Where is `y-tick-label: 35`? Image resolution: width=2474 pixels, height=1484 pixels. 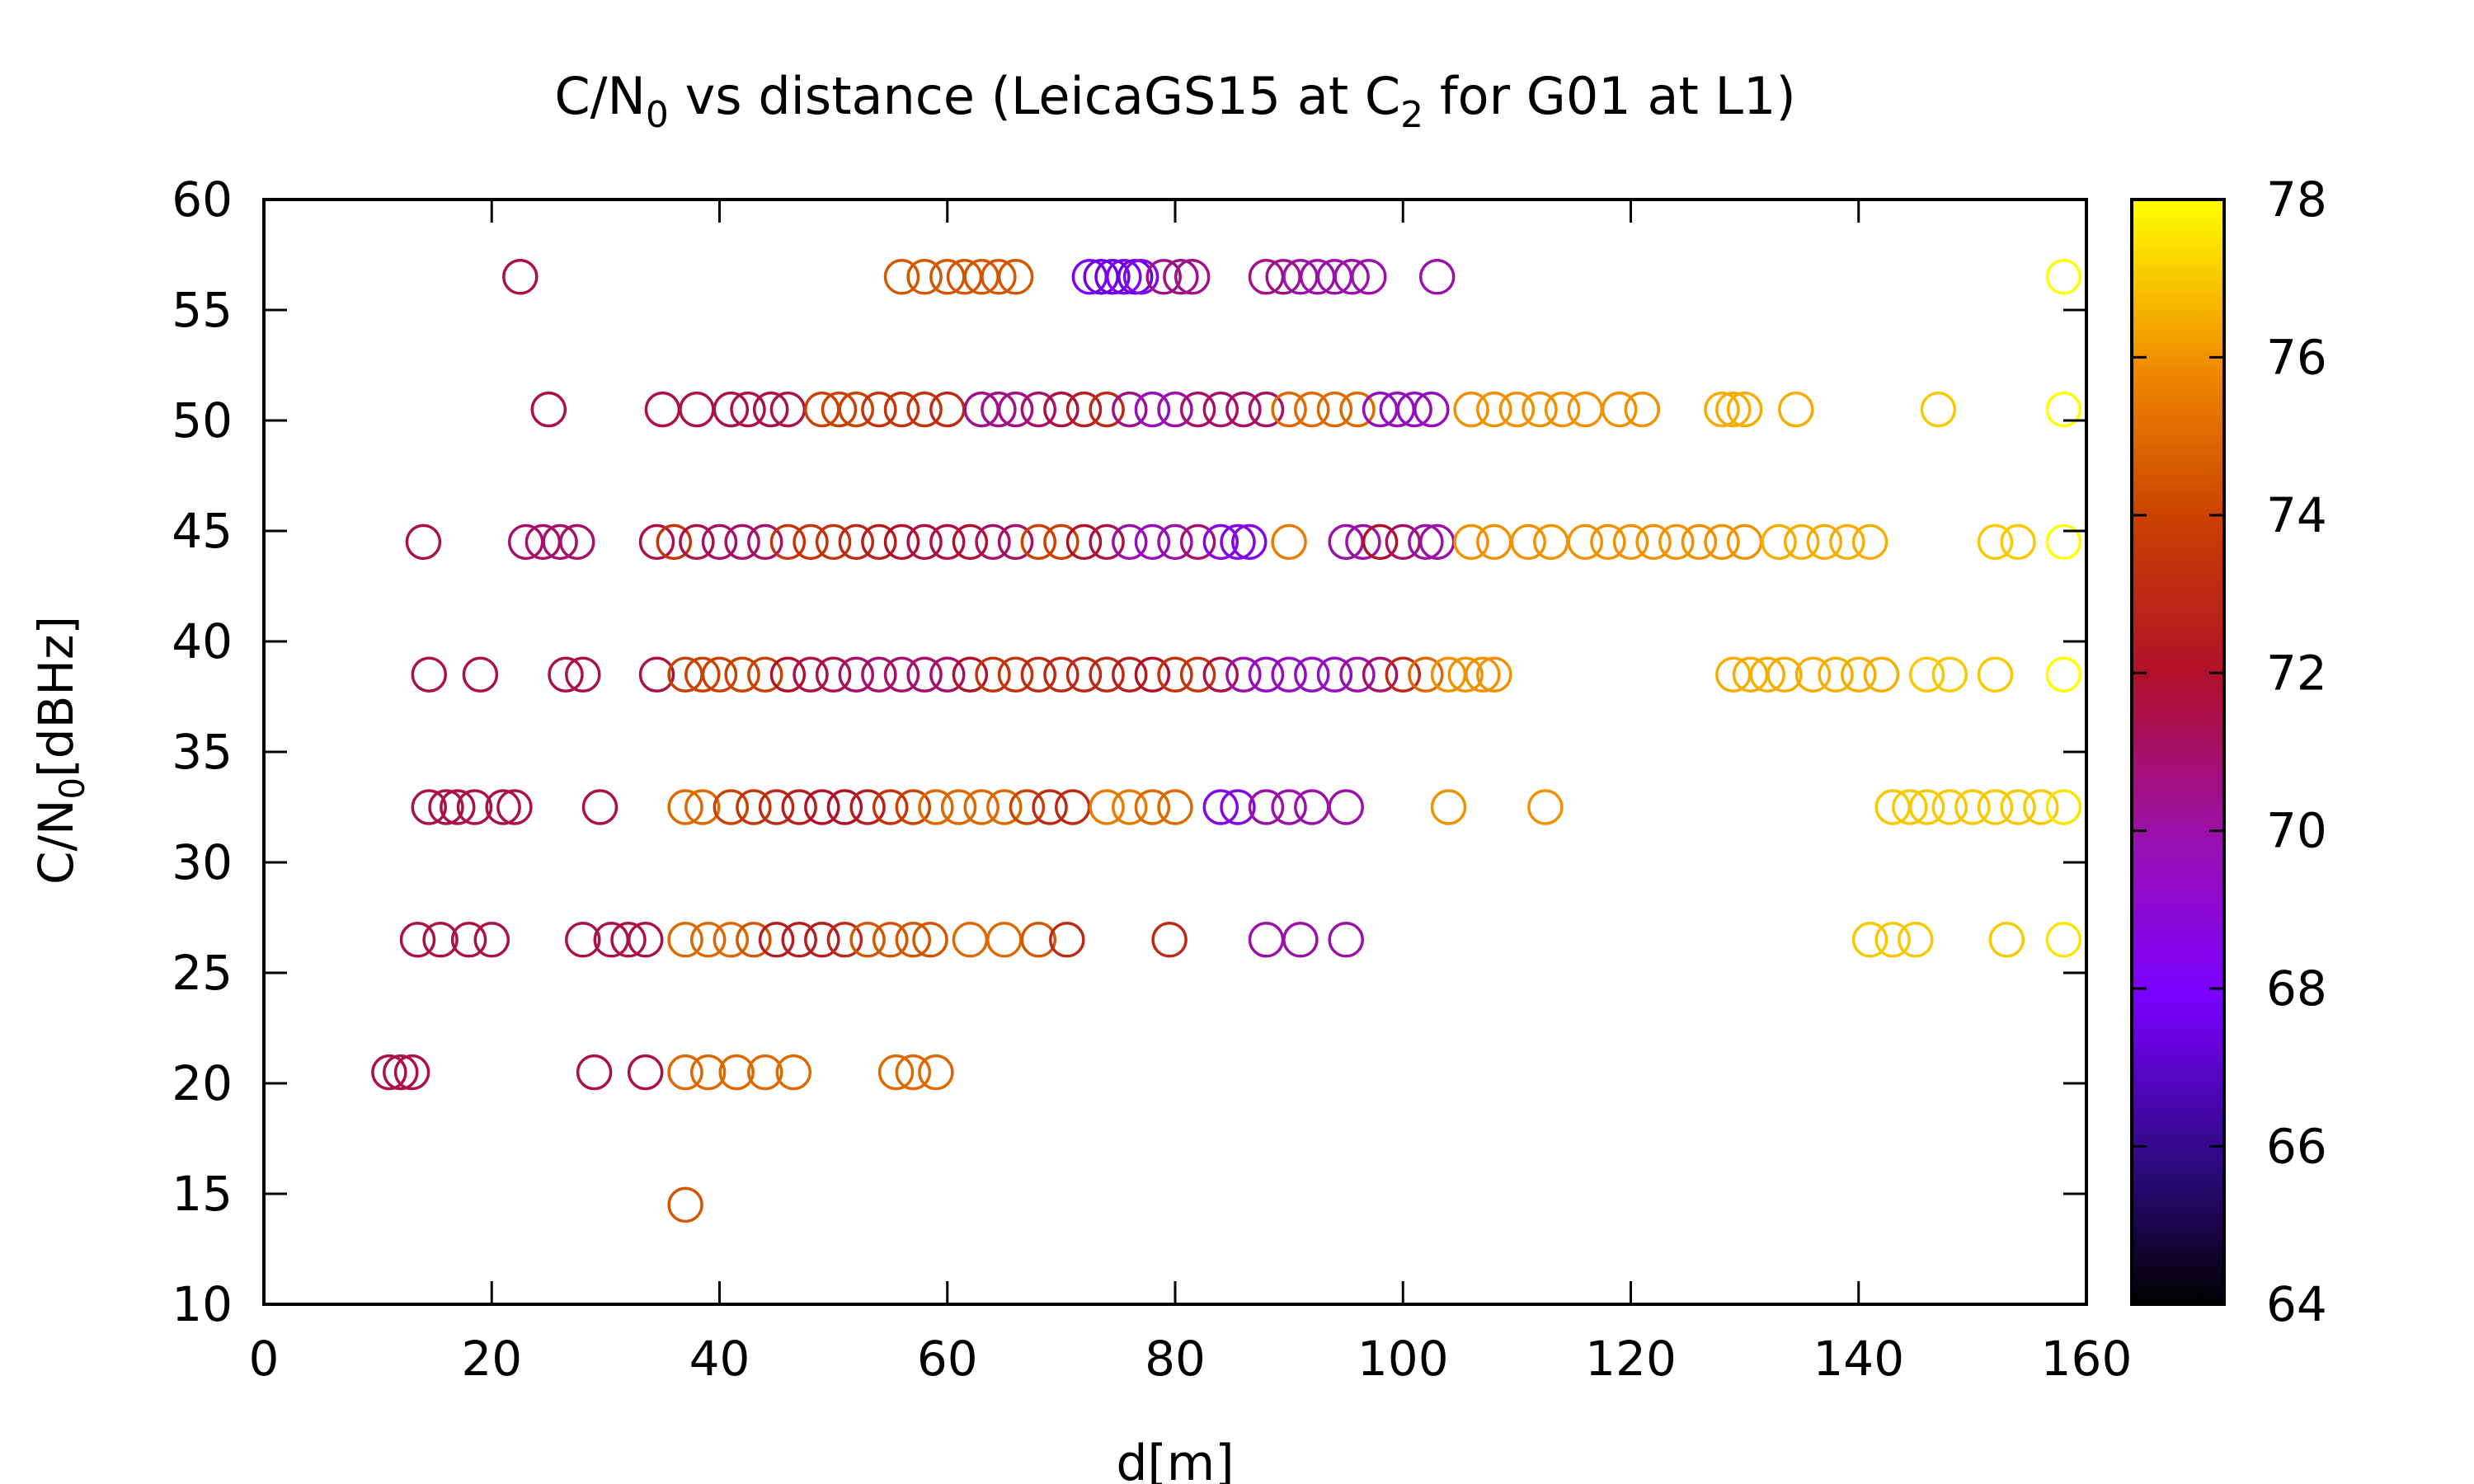 y-tick-label: 35 is located at coordinates (202, 752).